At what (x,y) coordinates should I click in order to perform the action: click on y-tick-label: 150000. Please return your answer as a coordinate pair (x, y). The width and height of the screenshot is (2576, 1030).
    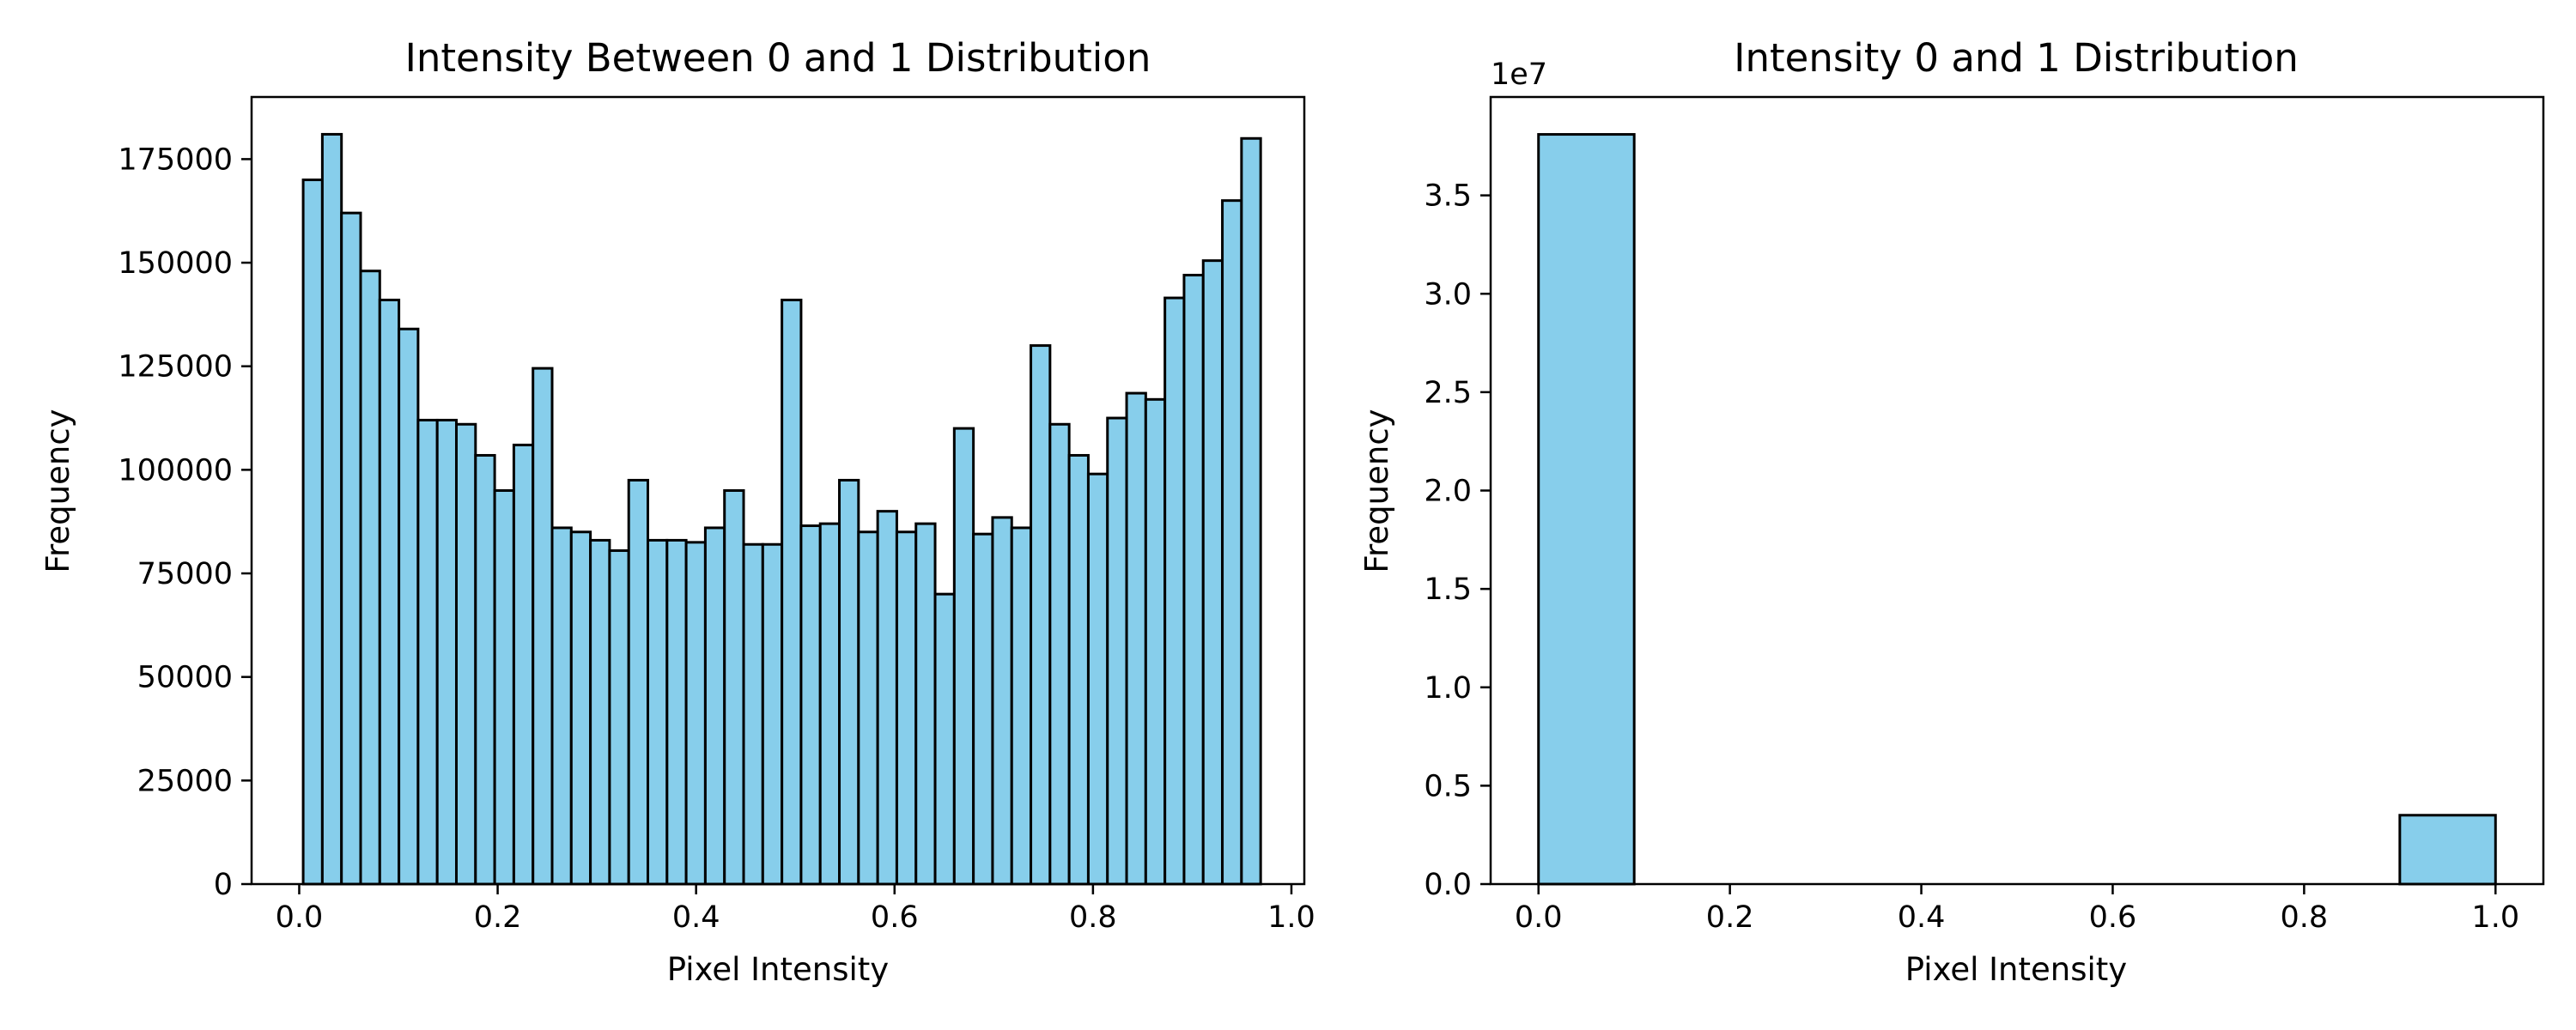
    Looking at the image, I should click on (175, 263).